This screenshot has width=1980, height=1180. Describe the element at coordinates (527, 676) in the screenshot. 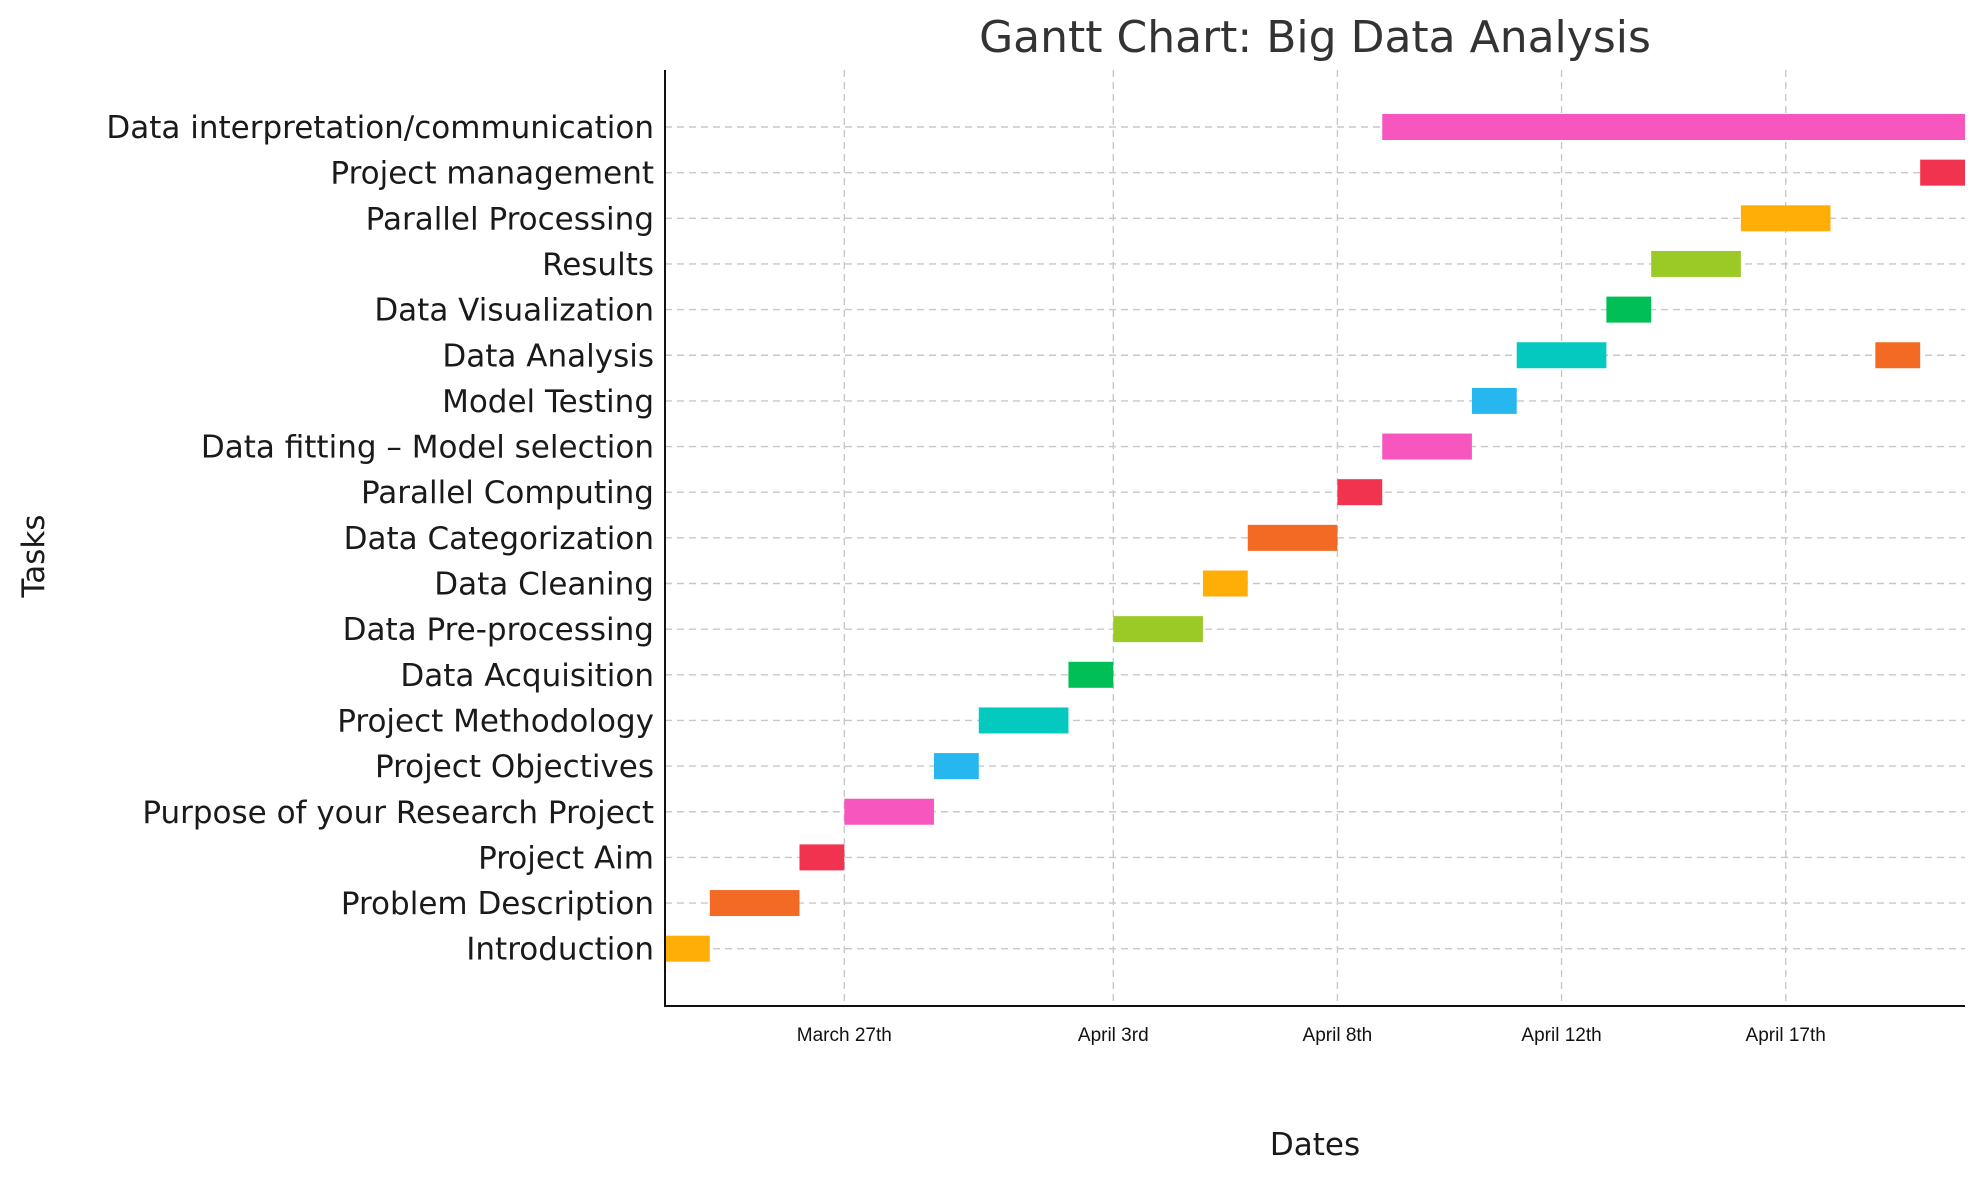

I see `task-label: Data Acquisition` at that location.